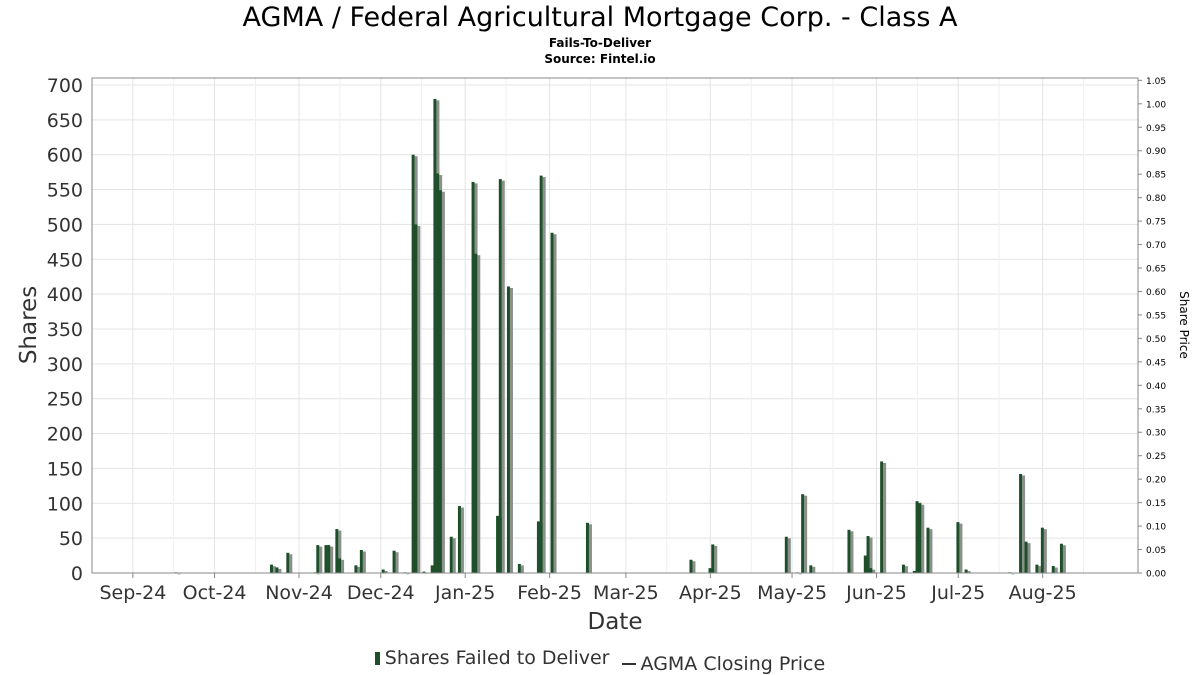  I want to click on y2-tick-label: 0.10, so click(1156, 528).